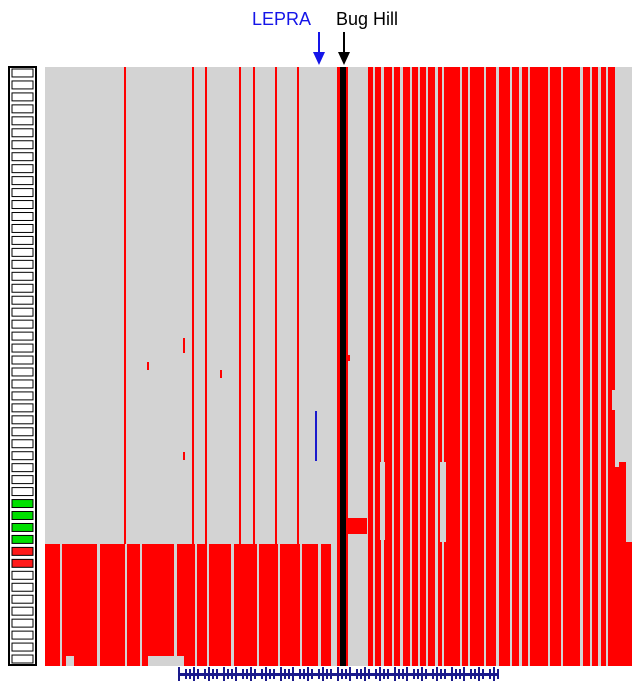 The image size is (635, 684). What do you see at coordinates (367, 19) in the screenshot?
I see `bug-hill-label: Bug Hill` at bounding box center [367, 19].